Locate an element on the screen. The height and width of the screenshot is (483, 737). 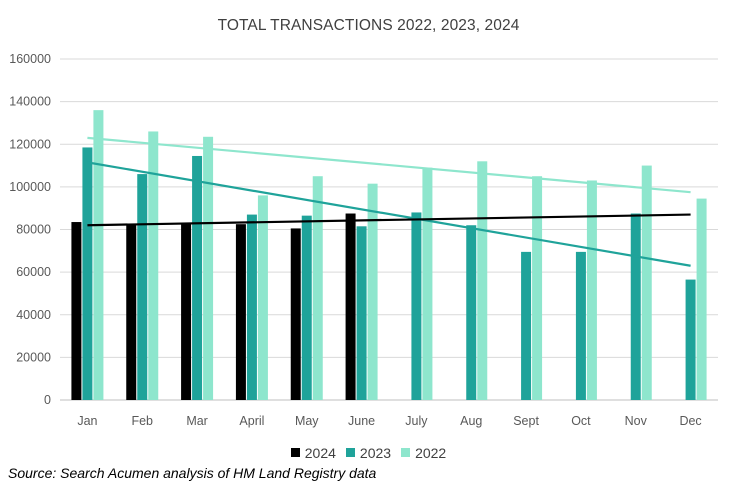
chart-title: TOTAL TRANSACTIONS 2022, 2023, 2024 is located at coordinates (368, 25).